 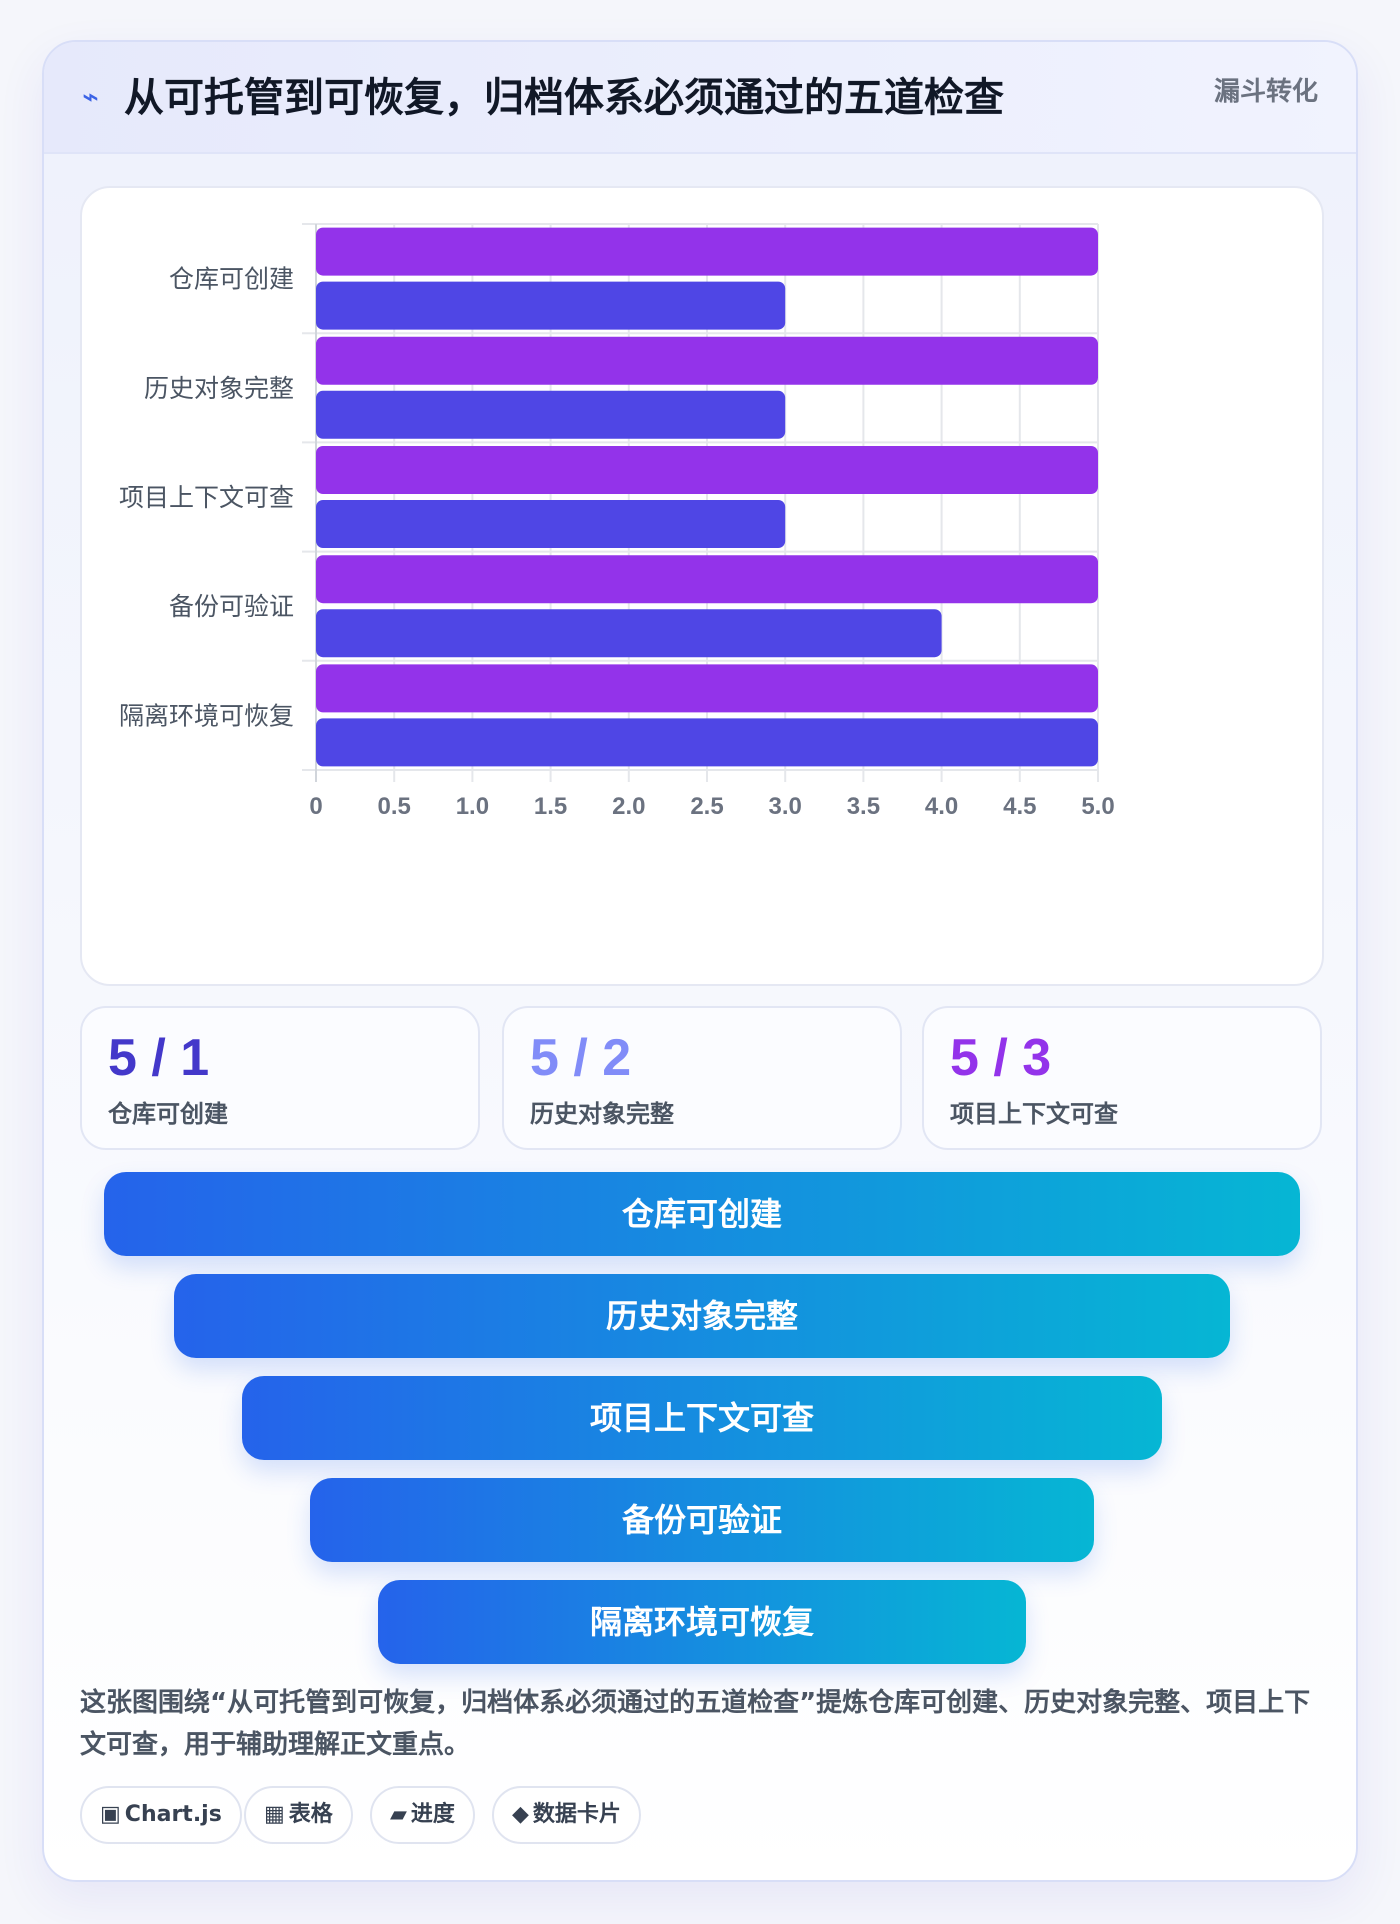 I want to click on stat-label: 历史对象完整, so click(x=602, y=1114).